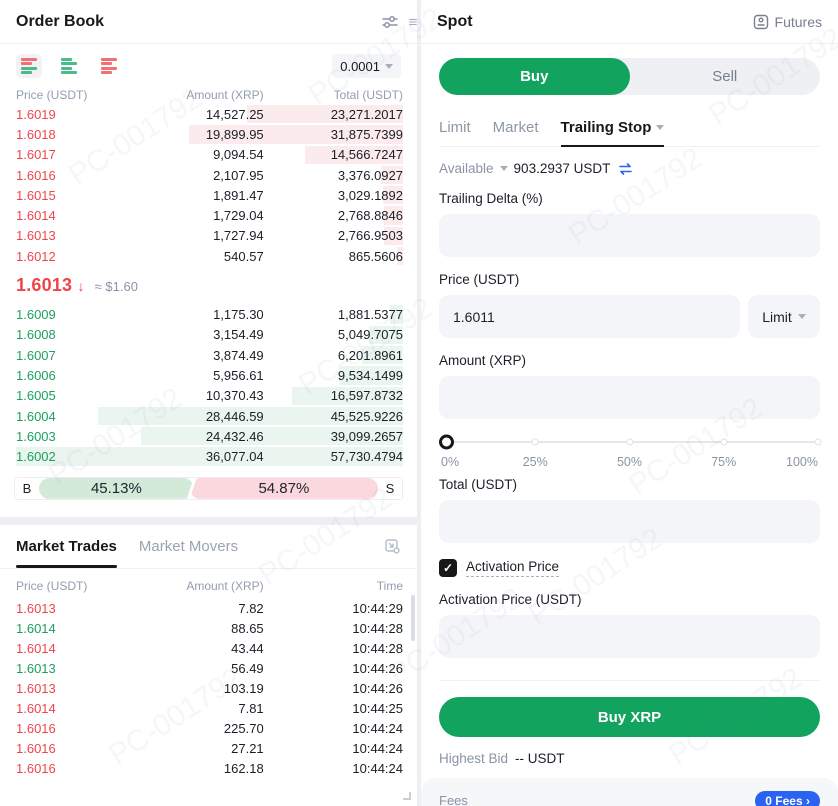  I want to click on sell-tab: Sell, so click(725, 76).